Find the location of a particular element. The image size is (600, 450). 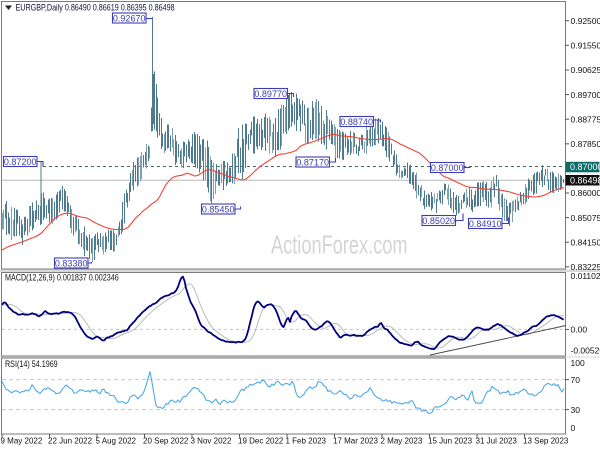

svg-text: 5 Aug 2022 is located at coordinates (116, 440).